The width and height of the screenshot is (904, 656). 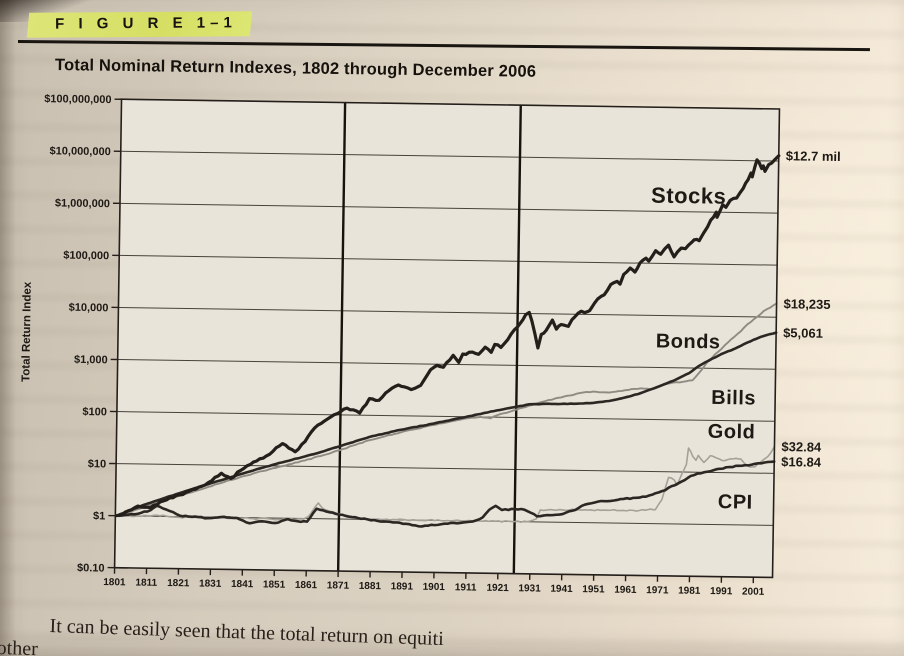 What do you see at coordinates (803, 333) in the screenshot?
I see `series-end-value-bills: $5,061` at bounding box center [803, 333].